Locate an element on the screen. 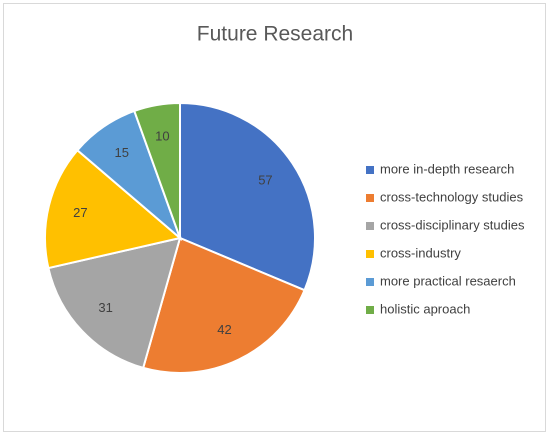  data-label: 57 is located at coordinates (265, 180).